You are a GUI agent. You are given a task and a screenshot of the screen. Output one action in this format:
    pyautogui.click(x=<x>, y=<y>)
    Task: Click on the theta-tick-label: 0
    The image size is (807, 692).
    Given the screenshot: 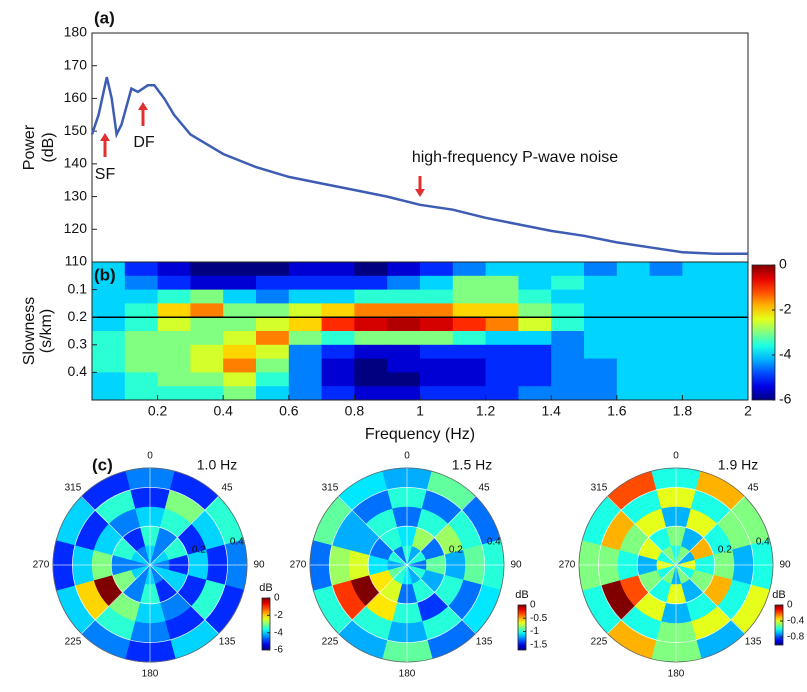 What is the action you would take?
    pyautogui.click(x=676, y=456)
    